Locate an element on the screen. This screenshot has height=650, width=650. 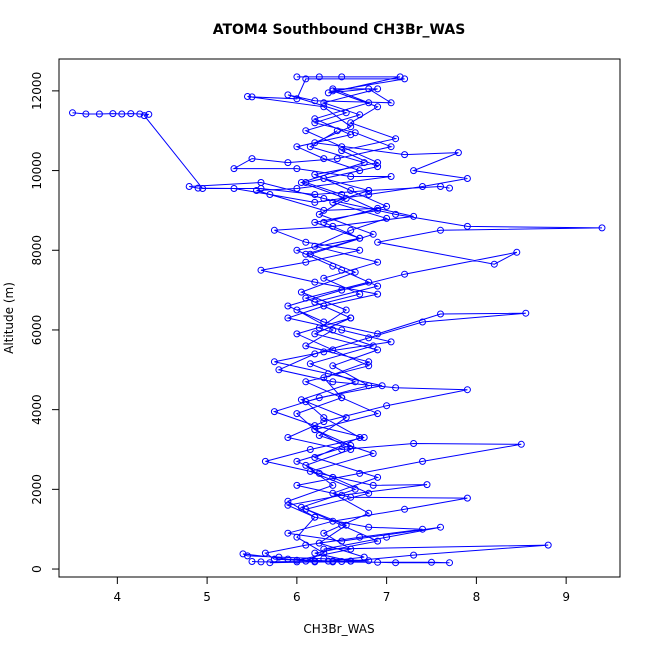
y-tick-label: 6000 is located at coordinates (37, 330).